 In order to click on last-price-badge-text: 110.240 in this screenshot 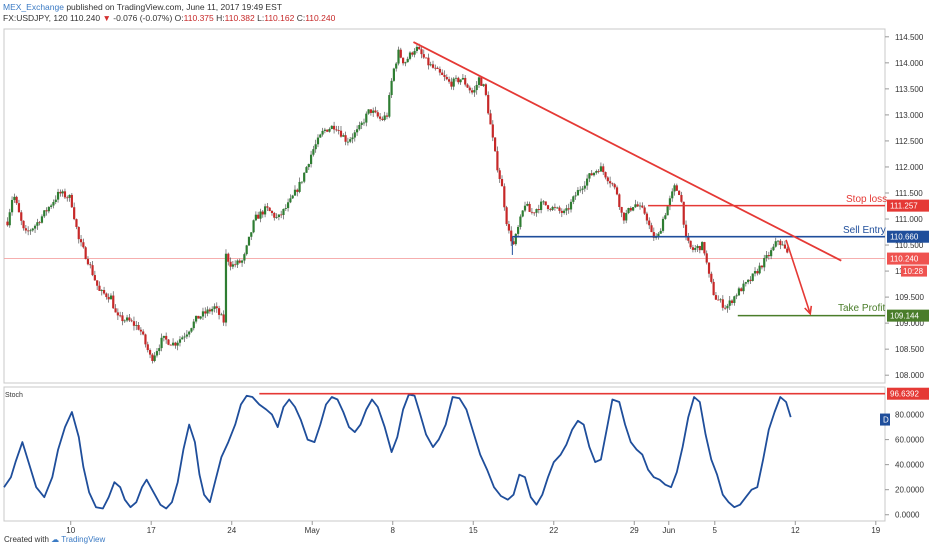, I will do `click(904, 259)`.